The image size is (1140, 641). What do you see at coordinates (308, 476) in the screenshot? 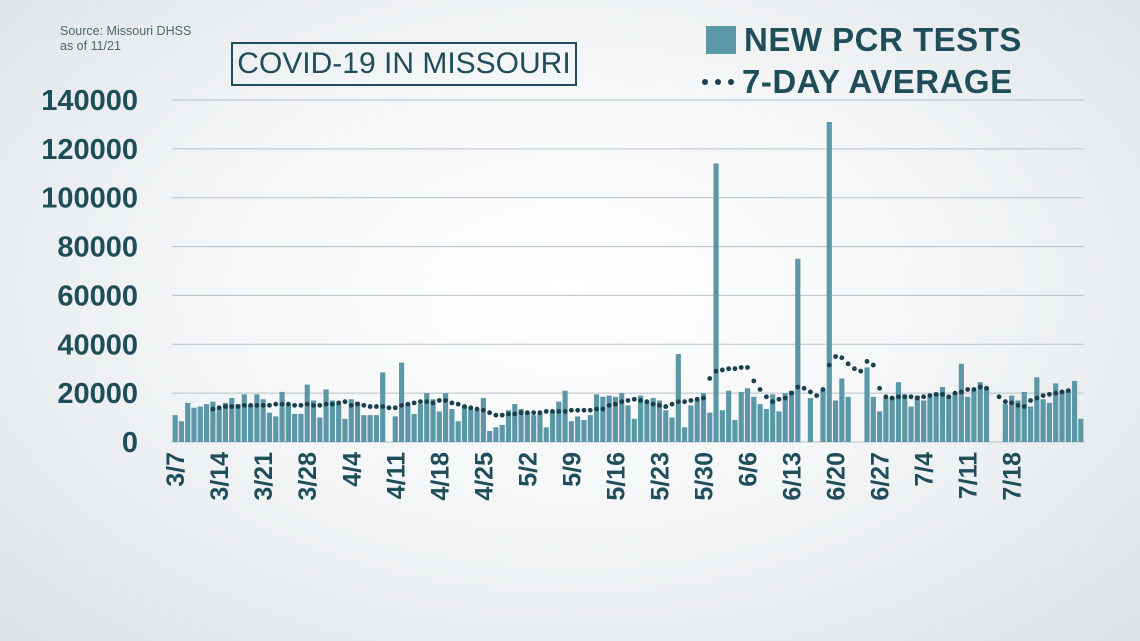
I see `x-tick-label: 3/28` at bounding box center [308, 476].